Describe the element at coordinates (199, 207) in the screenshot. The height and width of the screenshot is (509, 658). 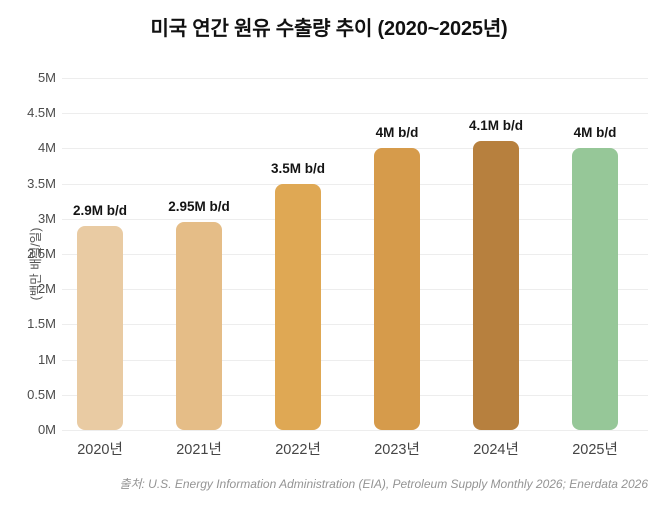
I see `bar-value-label: 2.95M b/d` at that location.